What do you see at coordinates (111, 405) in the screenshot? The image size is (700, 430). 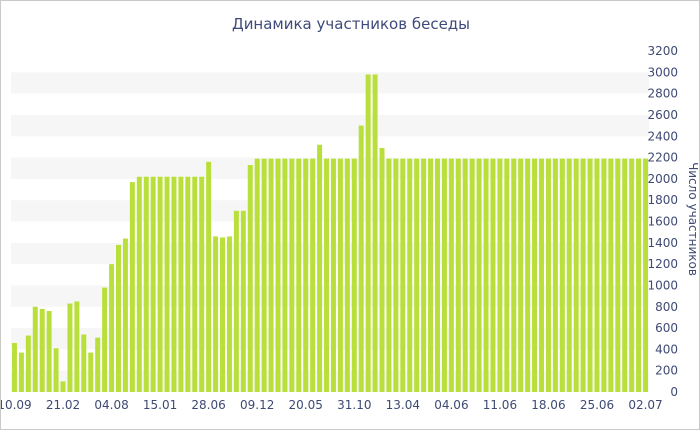 I see `x-tick-label: 04.08` at bounding box center [111, 405].